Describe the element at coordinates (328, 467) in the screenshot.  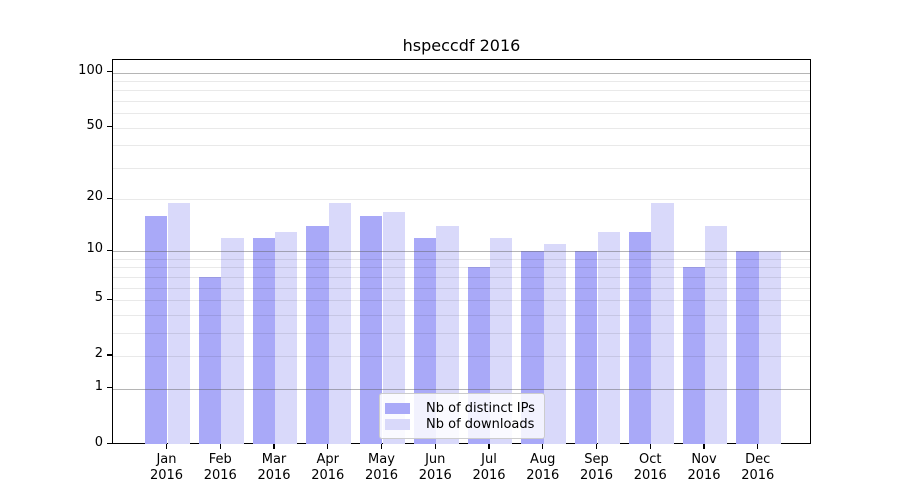
I see `x-tick-label-apr: Apr 2016` at that location.